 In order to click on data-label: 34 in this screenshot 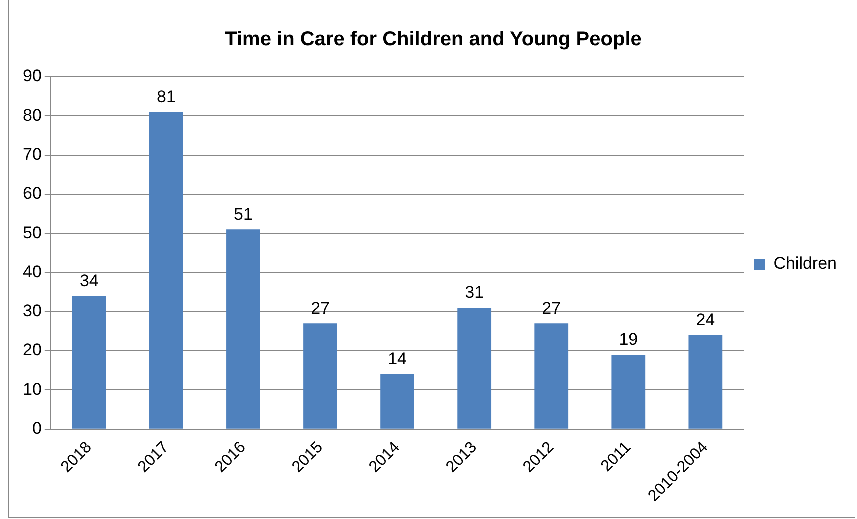, I will do `click(89, 280)`.